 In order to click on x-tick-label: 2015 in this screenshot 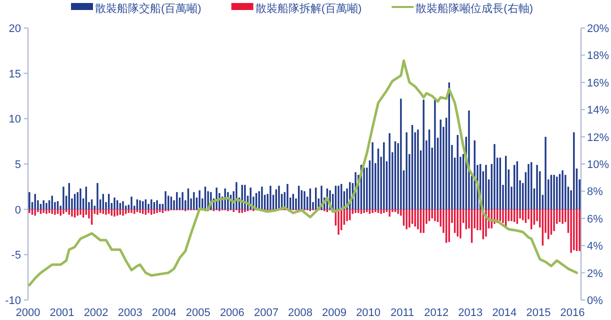, I will do `click(538, 313)`.